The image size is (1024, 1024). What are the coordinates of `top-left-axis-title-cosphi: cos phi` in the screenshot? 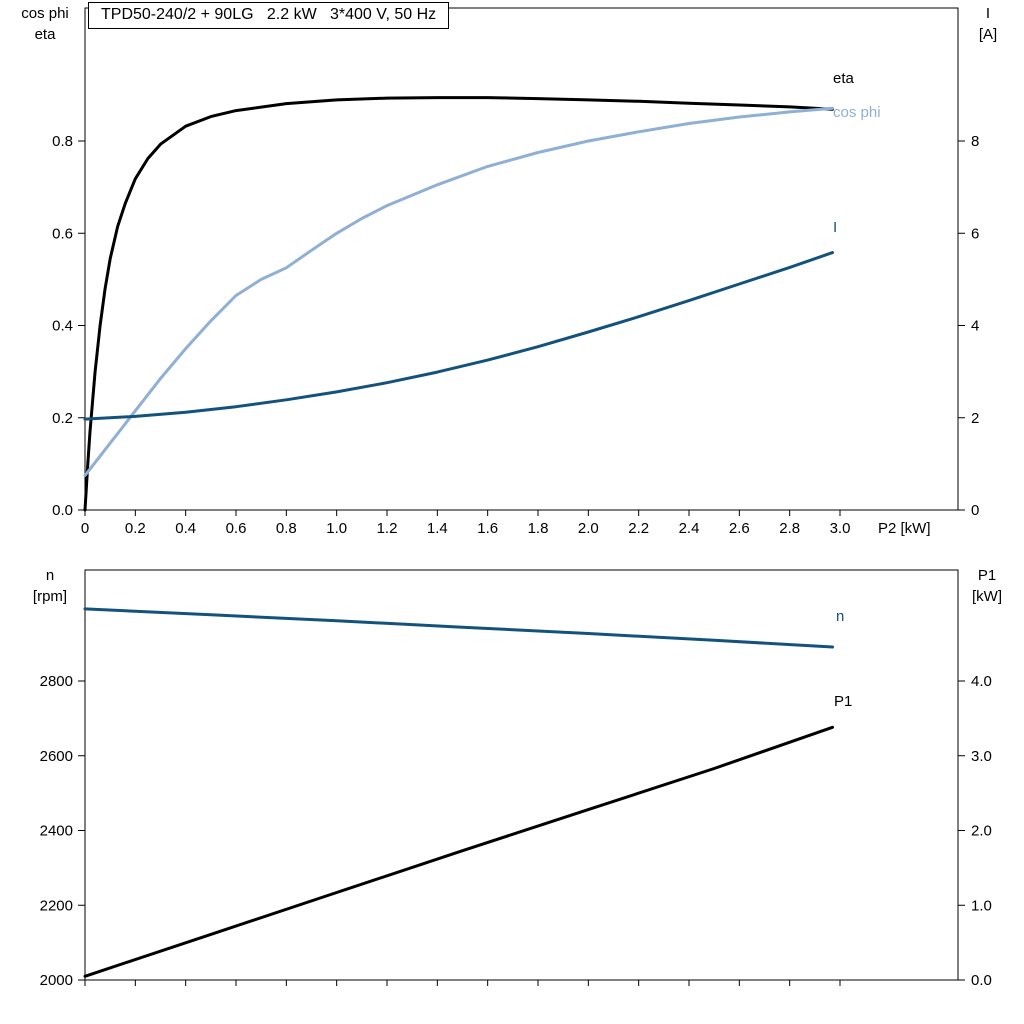 It's located at (45, 13).